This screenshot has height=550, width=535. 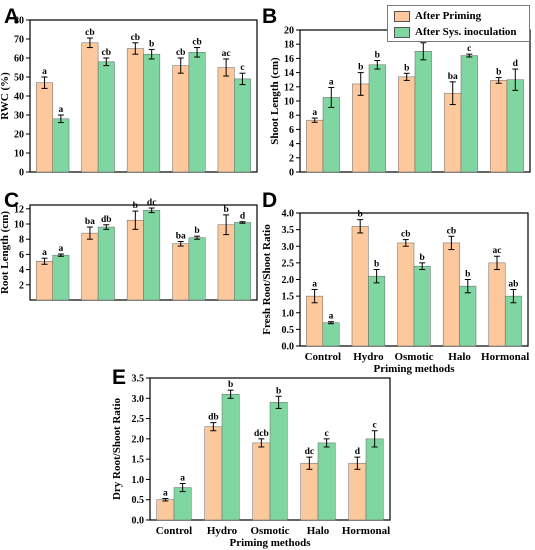 I want to click on y-tick-label-d: 3.0, so click(x=288, y=247).